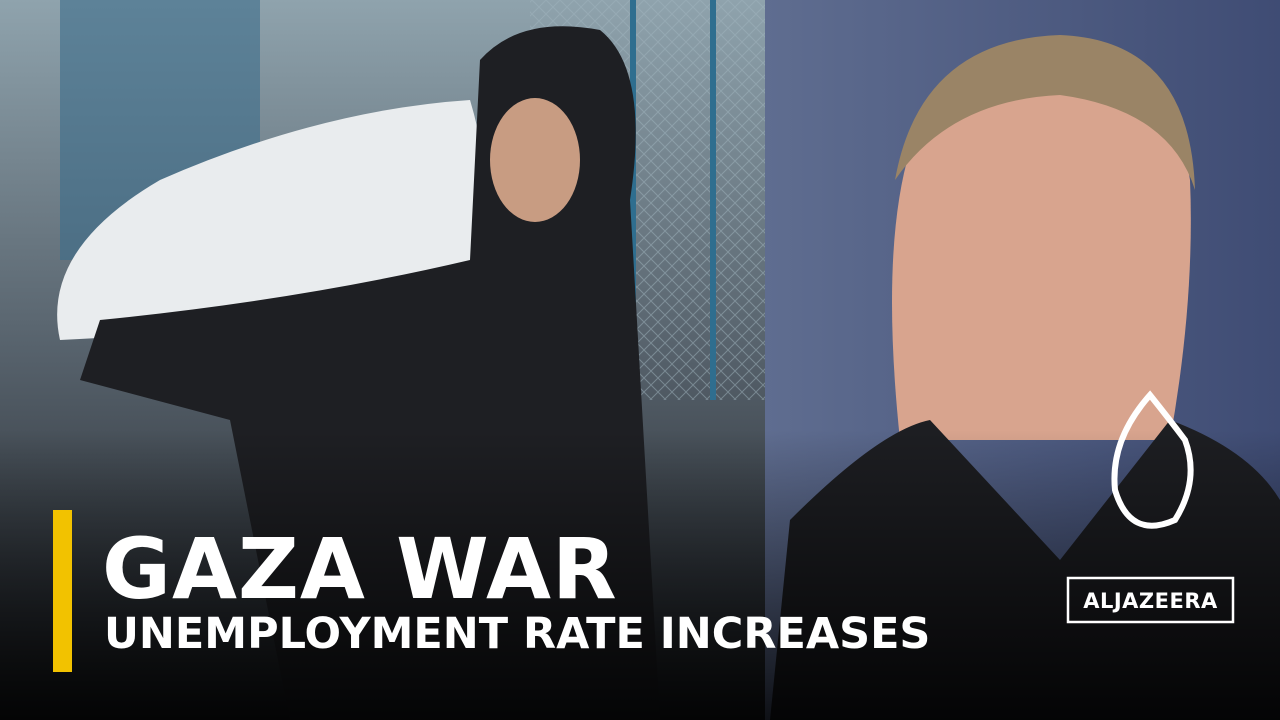 The image size is (1280, 720). What do you see at coordinates (1152, 459) in the screenshot?
I see `logo-mark` at bounding box center [1152, 459].